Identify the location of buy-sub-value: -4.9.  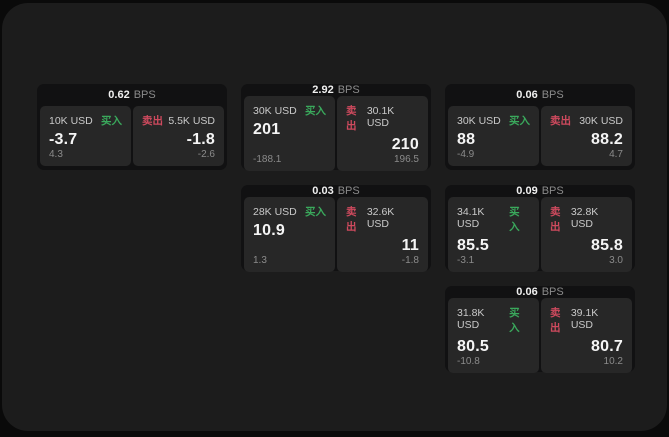
(466, 154).